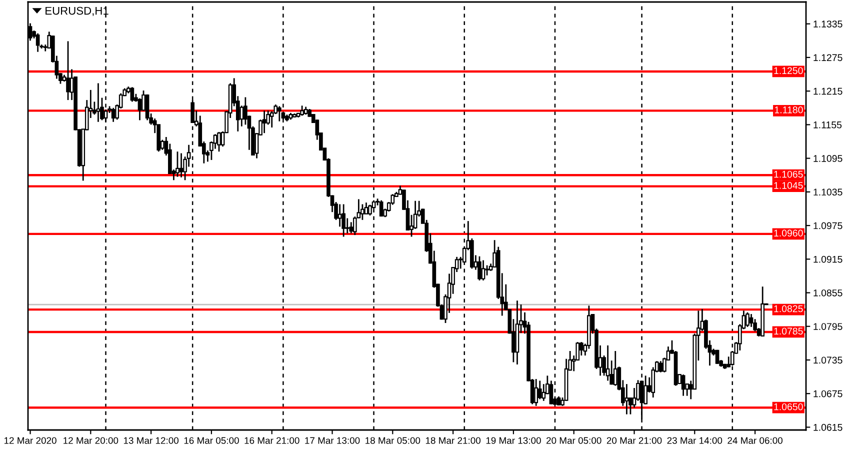  What do you see at coordinates (788, 406) in the screenshot?
I see `ref-line-label: 1.0650` at bounding box center [788, 406].